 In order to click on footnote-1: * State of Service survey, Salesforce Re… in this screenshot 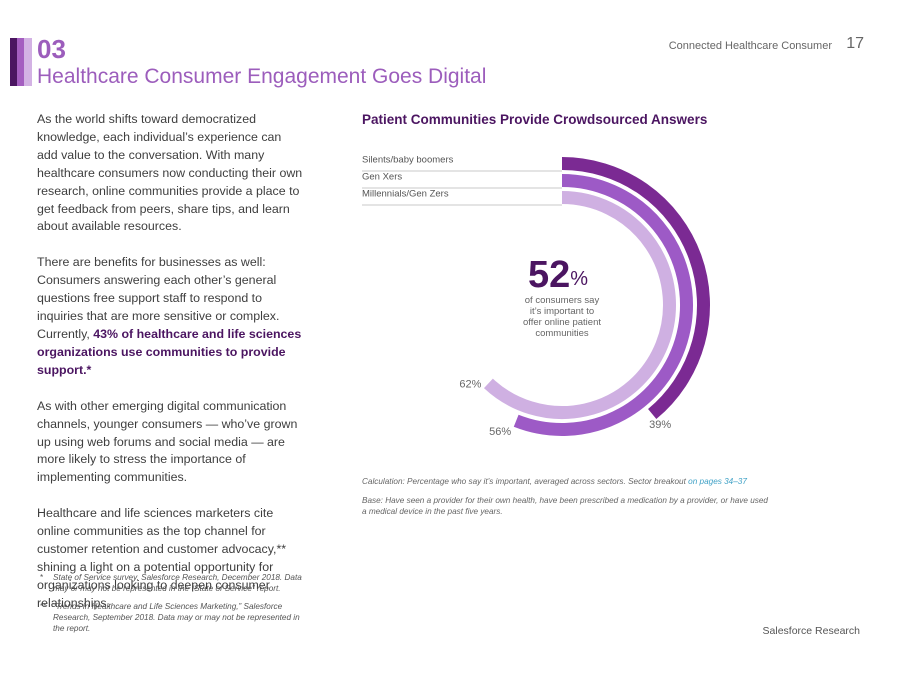, I will do `click(172, 583)`.